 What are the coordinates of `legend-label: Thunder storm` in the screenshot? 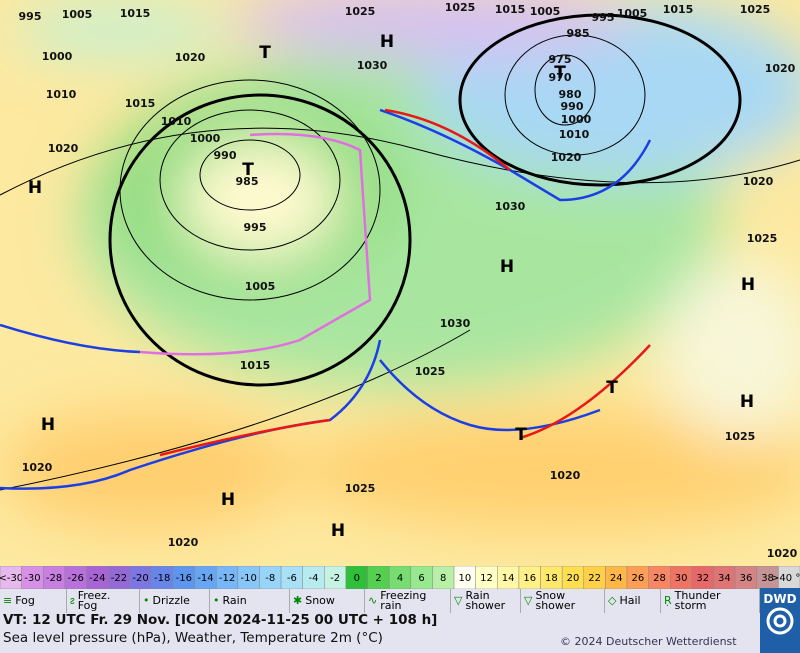 It's located at (697, 600).